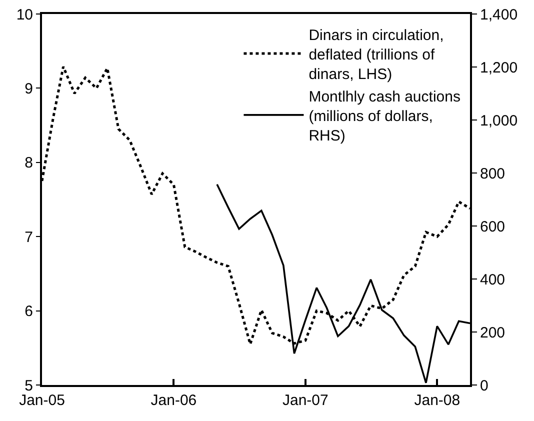 This screenshot has height=421, width=534. What do you see at coordinates (24, 15) in the screenshot?
I see `y-tick-label: 10` at bounding box center [24, 15].